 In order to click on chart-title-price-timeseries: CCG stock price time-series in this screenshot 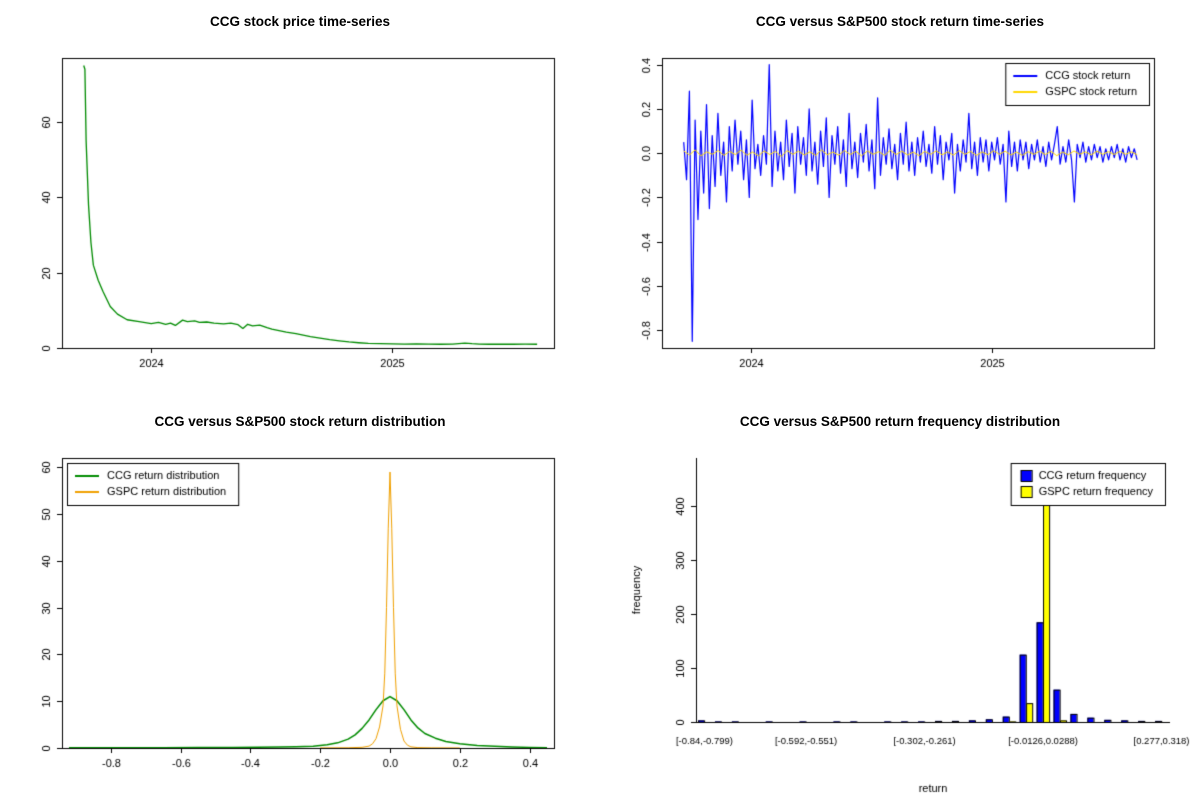, I will do `click(300, 21)`.